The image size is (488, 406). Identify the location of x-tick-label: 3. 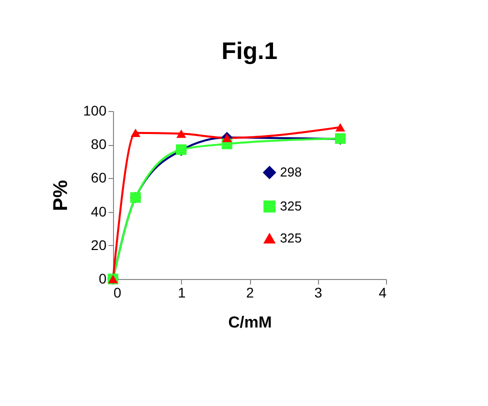
(318, 292).